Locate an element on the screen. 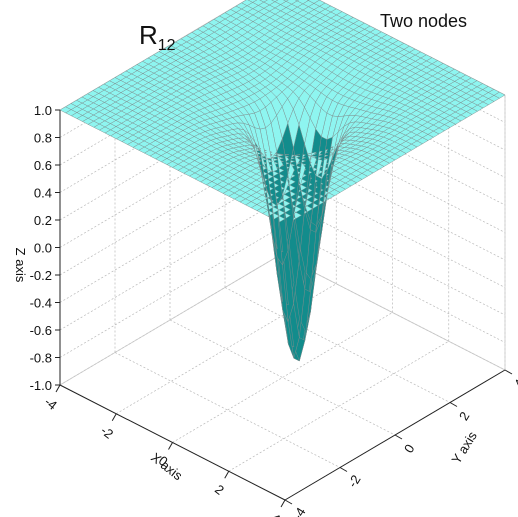 The height and width of the screenshot is (517, 518). chart-title-subscript: 12 is located at coordinates (167, 45).